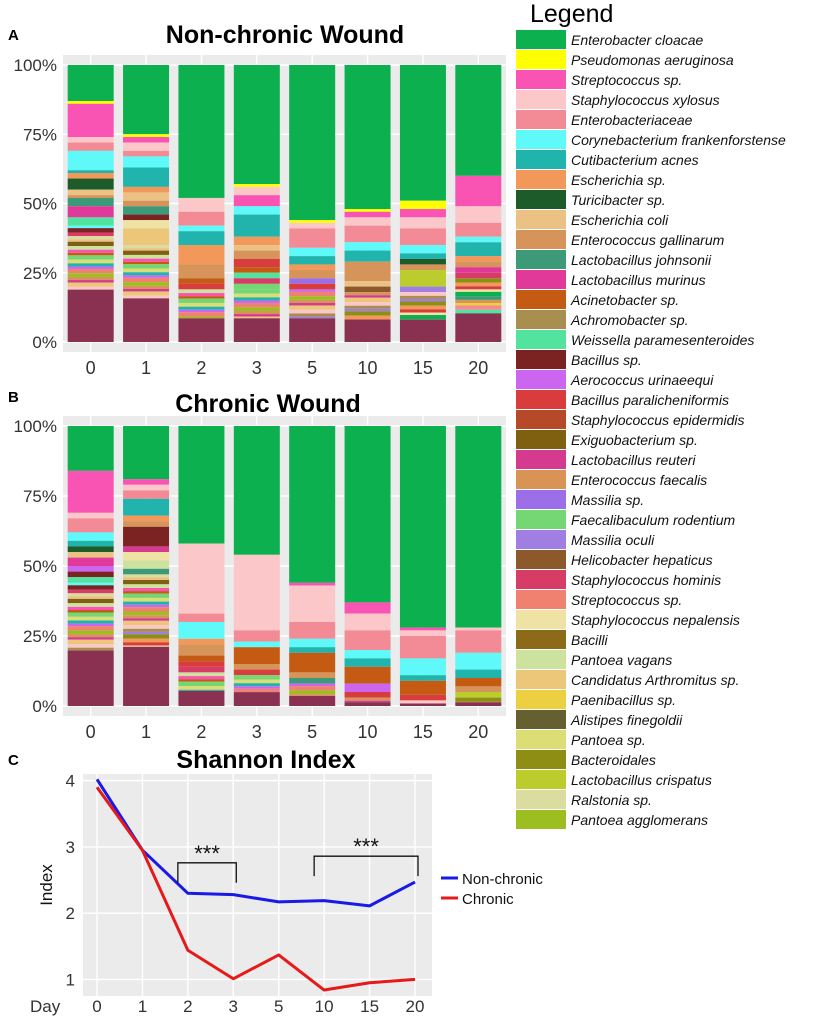 The height and width of the screenshot is (1017, 829). What do you see at coordinates (40, 636) in the screenshot?
I see `y-tick-label: 25%` at bounding box center [40, 636].